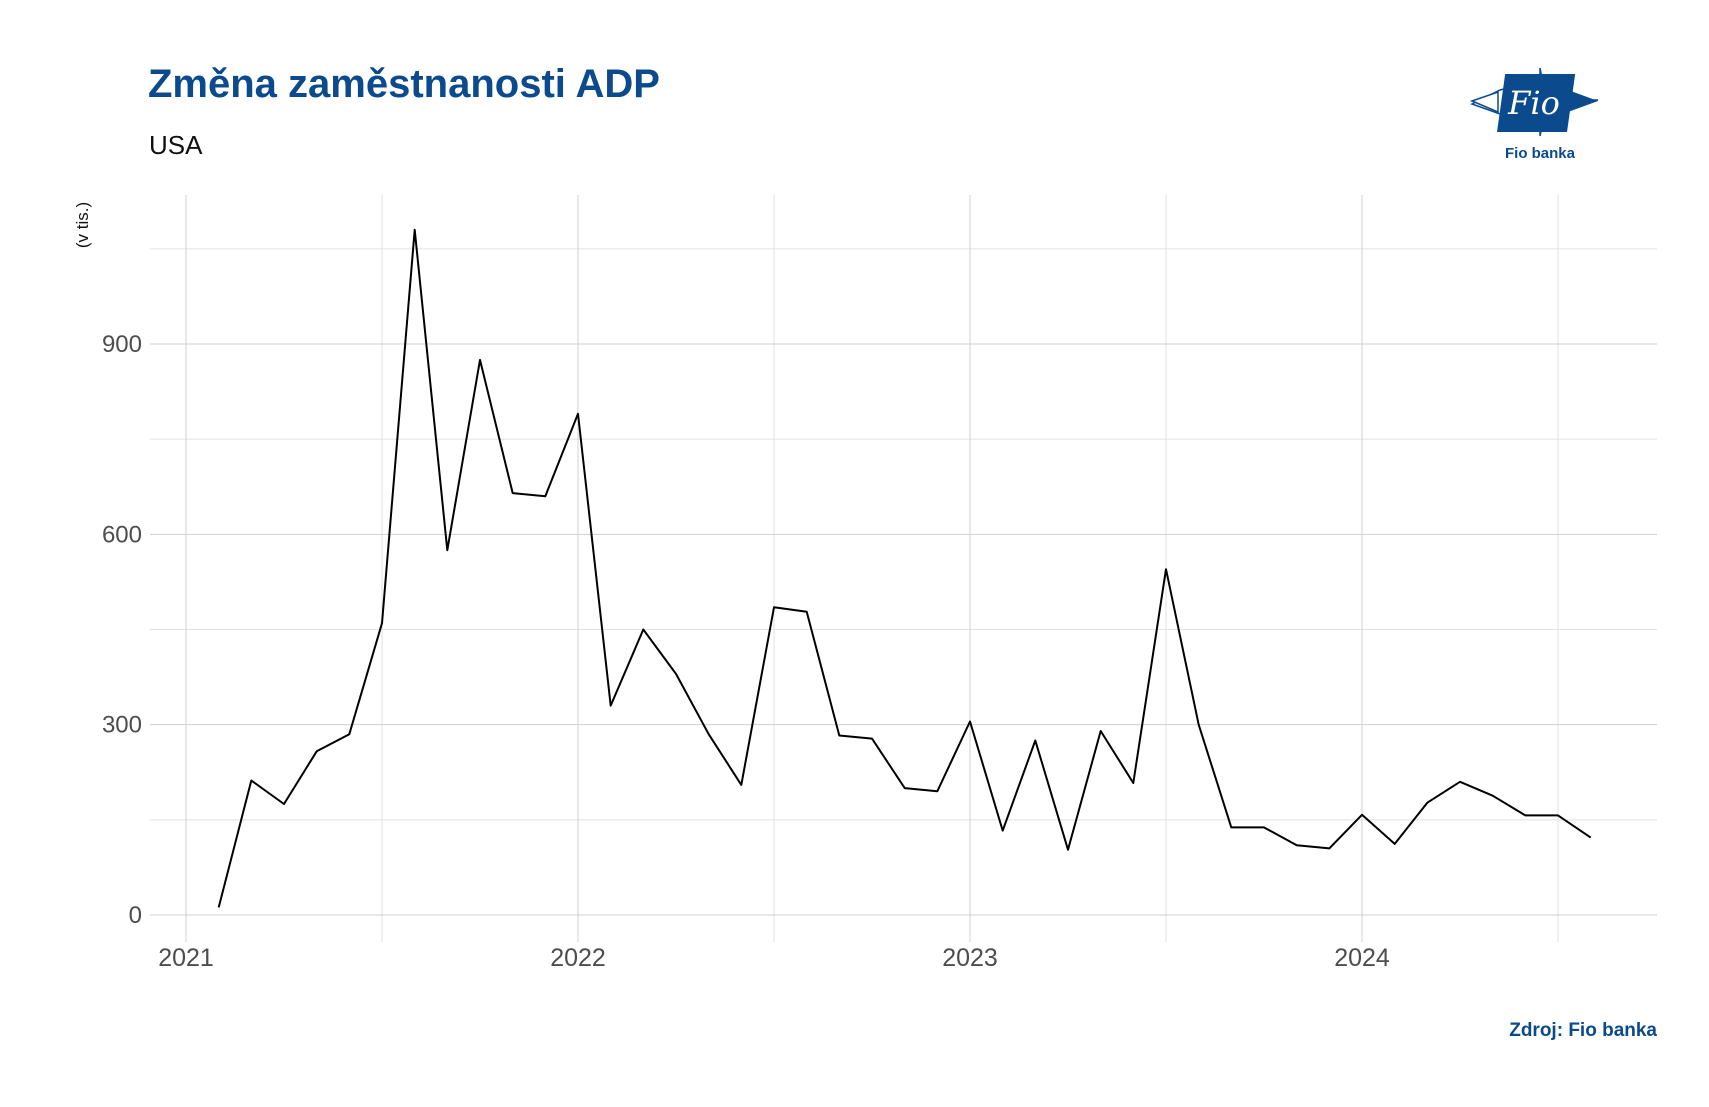 This screenshot has height=1107, width=1709. Describe the element at coordinates (404, 84) in the screenshot. I see `chart-title: Změna zaměstnanosti ADP` at that location.